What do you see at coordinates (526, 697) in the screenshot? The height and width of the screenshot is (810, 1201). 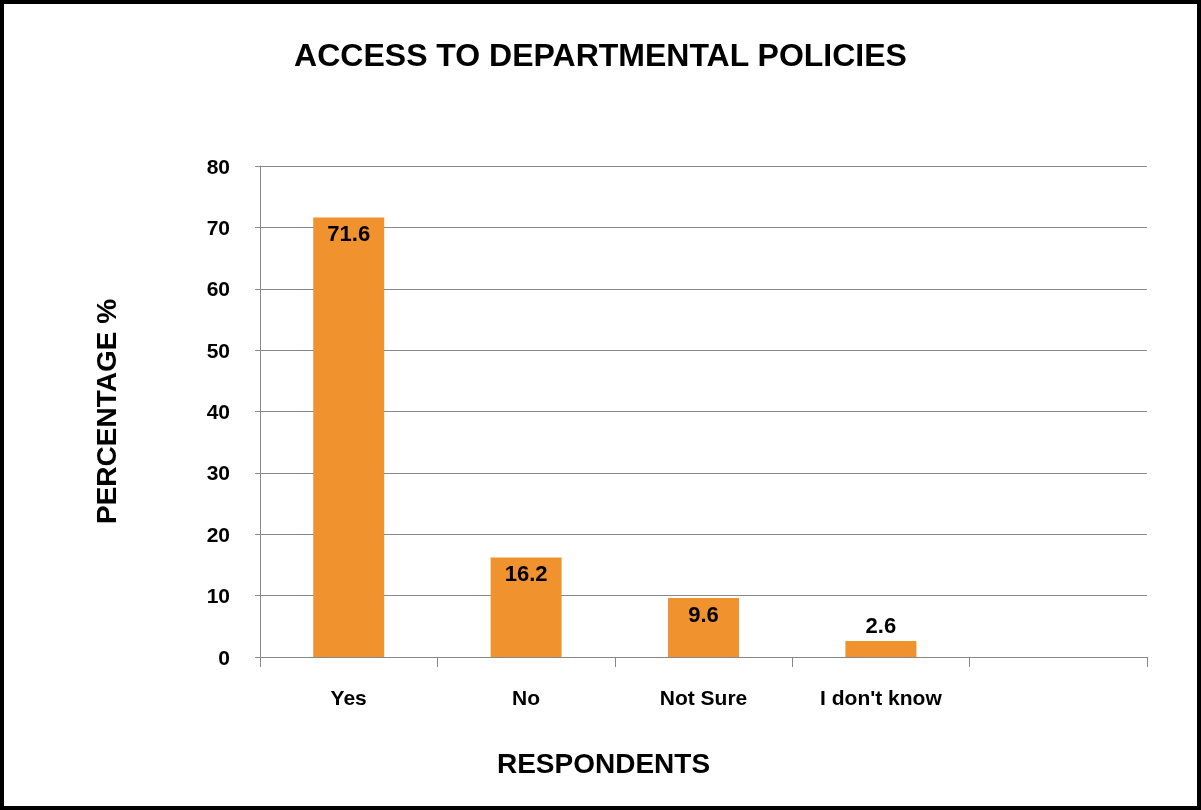 I see `x-tick-label: No` at bounding box center [526, 697].